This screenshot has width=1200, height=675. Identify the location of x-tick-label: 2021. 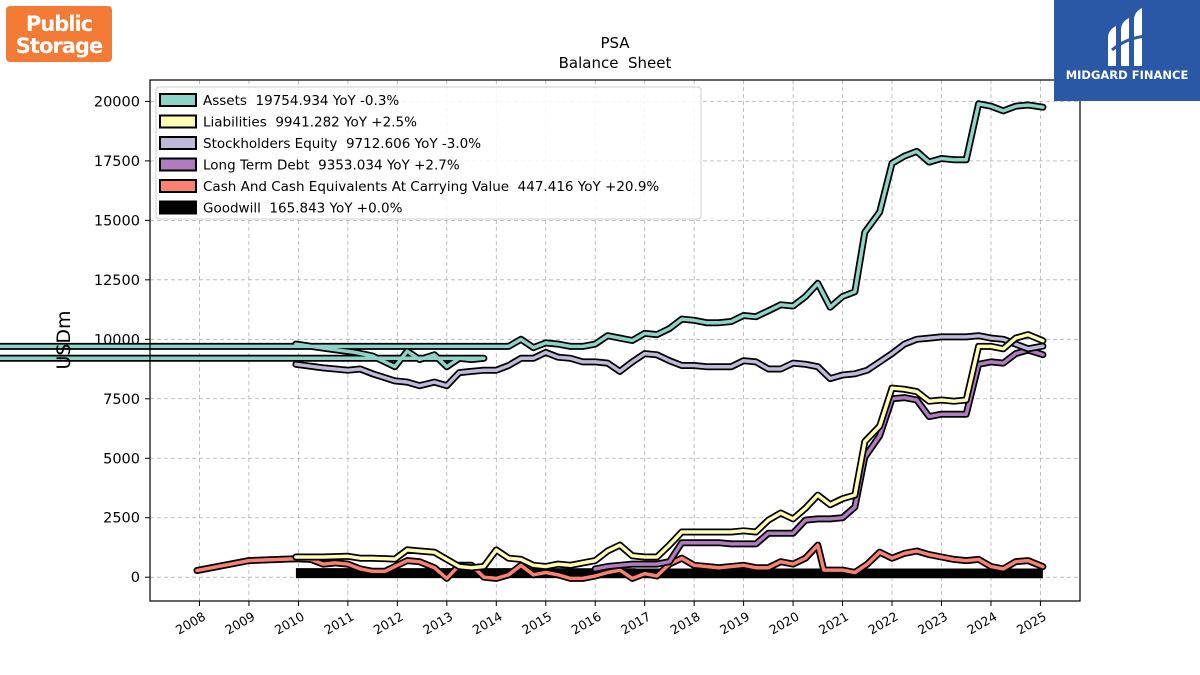
(833, 623).